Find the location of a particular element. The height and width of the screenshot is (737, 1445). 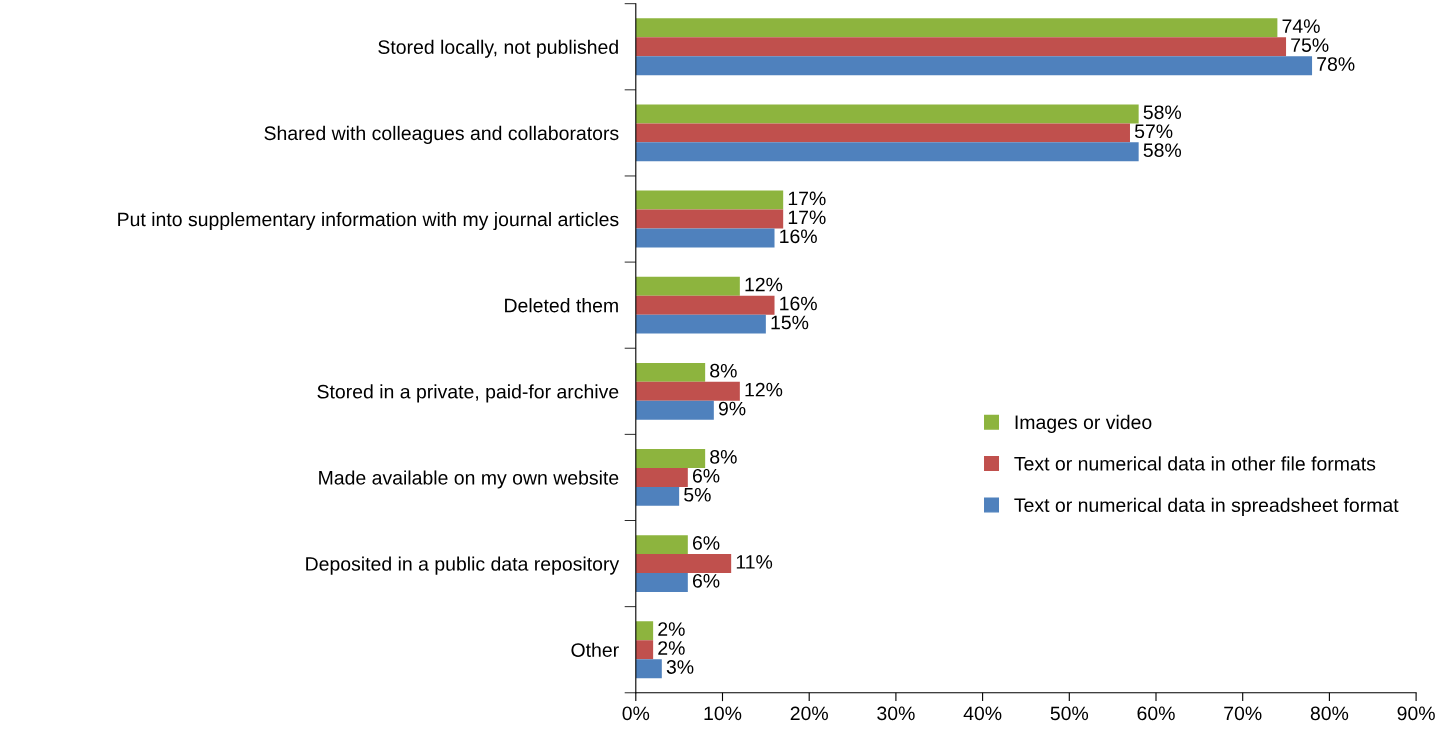

x-tick-label: 60% is located at coordinates (1156, 713).